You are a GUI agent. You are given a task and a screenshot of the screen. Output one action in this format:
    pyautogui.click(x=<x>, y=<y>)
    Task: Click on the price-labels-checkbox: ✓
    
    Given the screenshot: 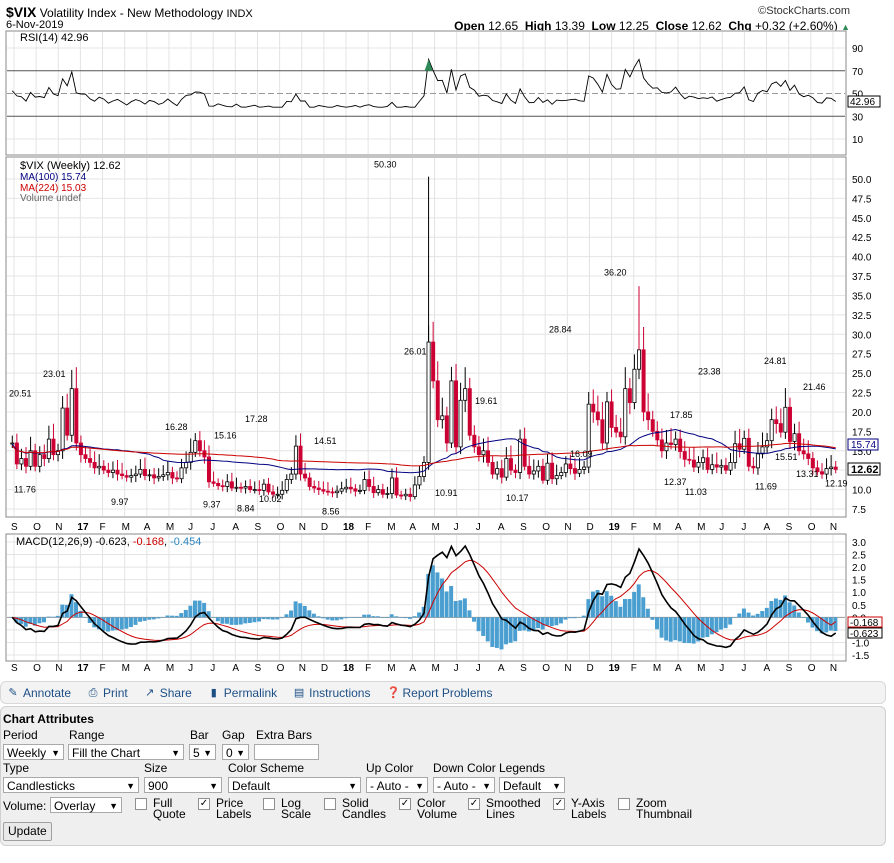 What is the action you would take?
    pyautogui.click(x=204, y=804)
    